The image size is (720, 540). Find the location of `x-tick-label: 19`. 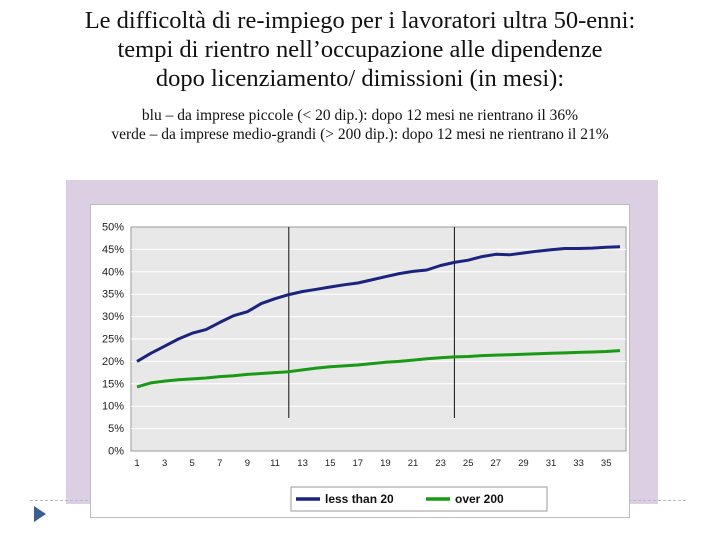

x-tick-label: 19 is located at coordinates (385, 463).